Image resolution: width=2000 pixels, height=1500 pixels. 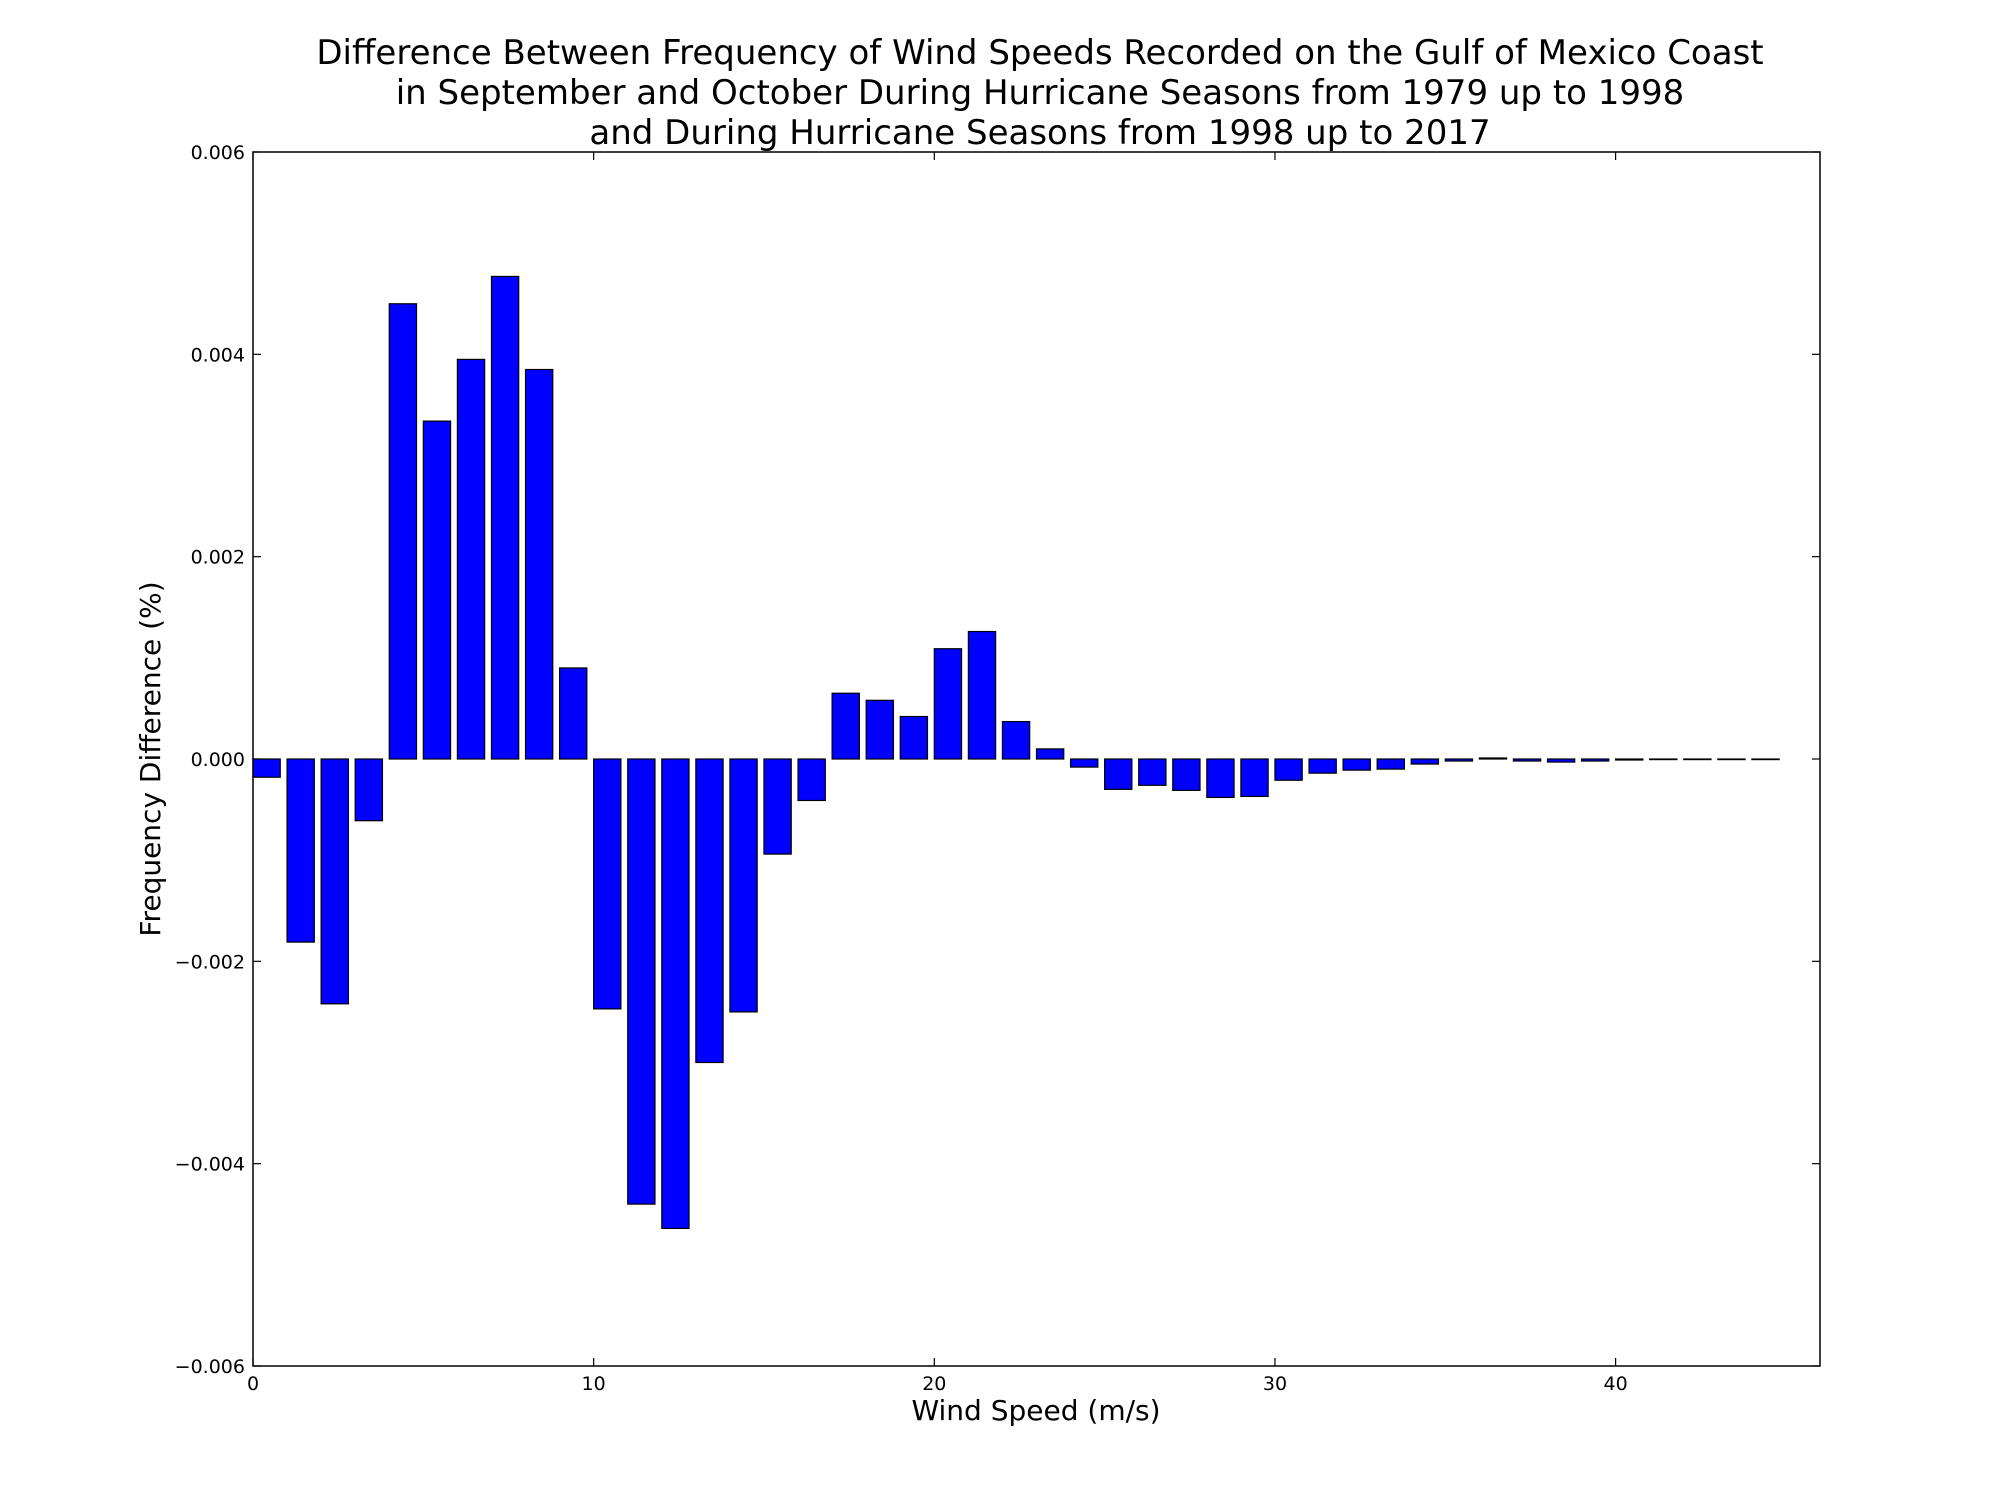 What do you see at coordinates (218, 558) in the screenshot?
I see `y-tick-label: 0.002` at bounding box center [218, 558].